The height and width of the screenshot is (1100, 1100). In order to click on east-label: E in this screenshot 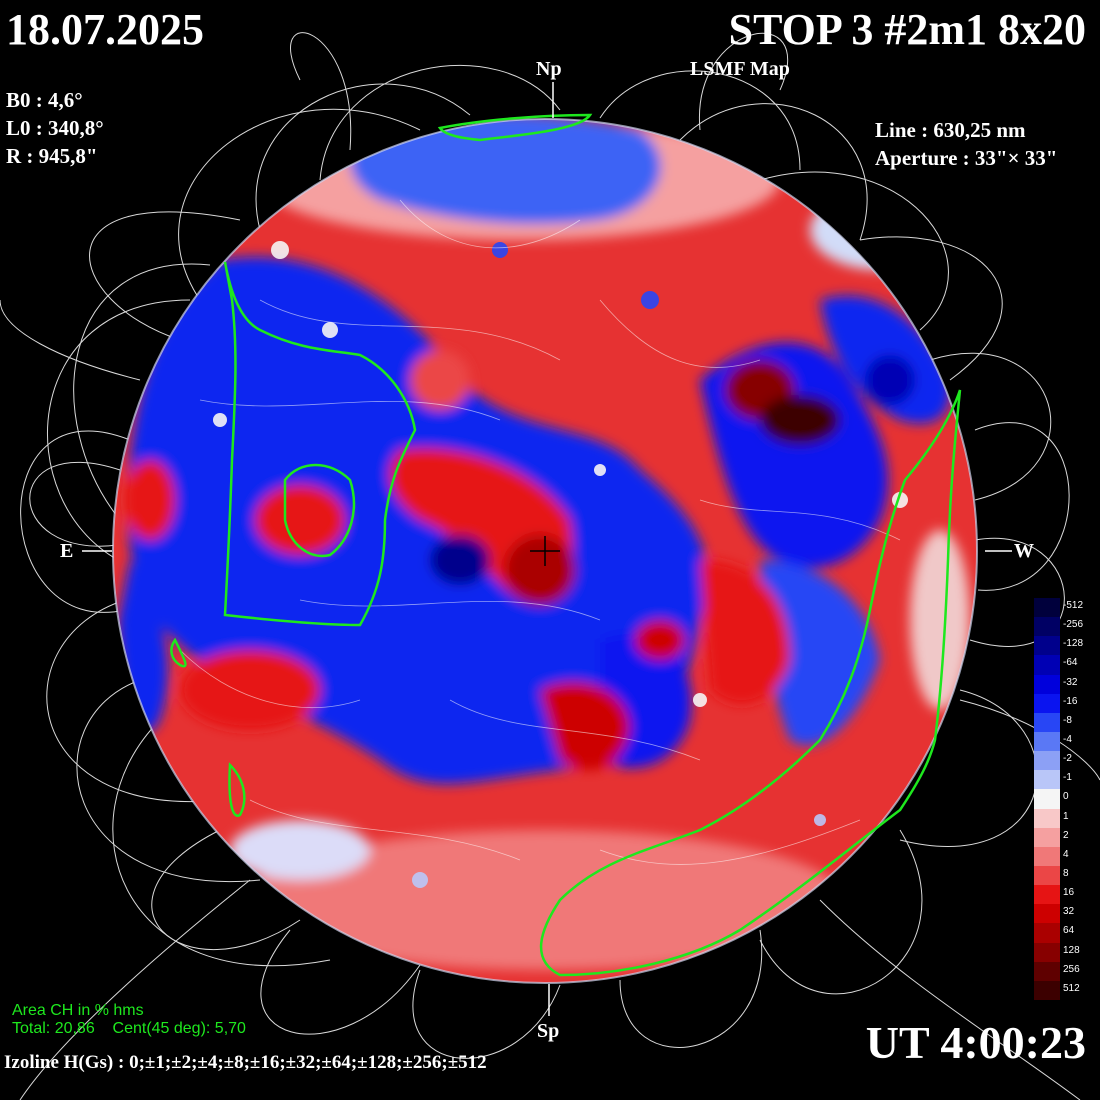, I will do `click(67, 551)`.